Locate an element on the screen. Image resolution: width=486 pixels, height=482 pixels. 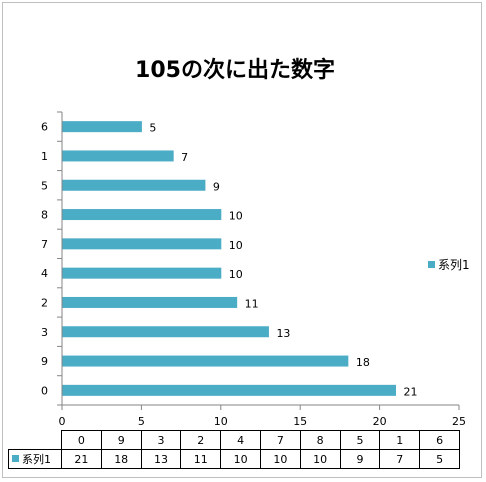
data-table-category-cell: 0 is located at coordinates (81, 440).